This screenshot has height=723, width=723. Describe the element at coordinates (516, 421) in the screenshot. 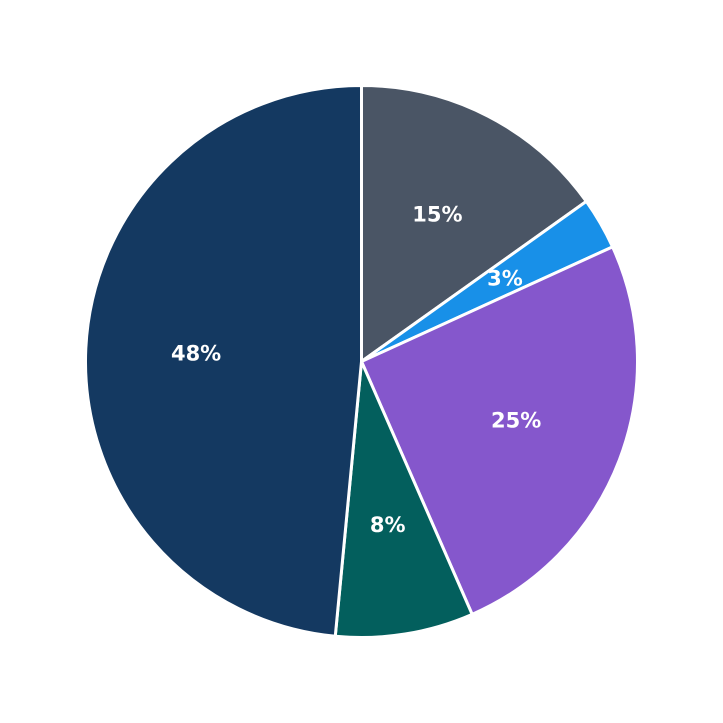

I see `pie-slice-label-2: 25%` at that location.